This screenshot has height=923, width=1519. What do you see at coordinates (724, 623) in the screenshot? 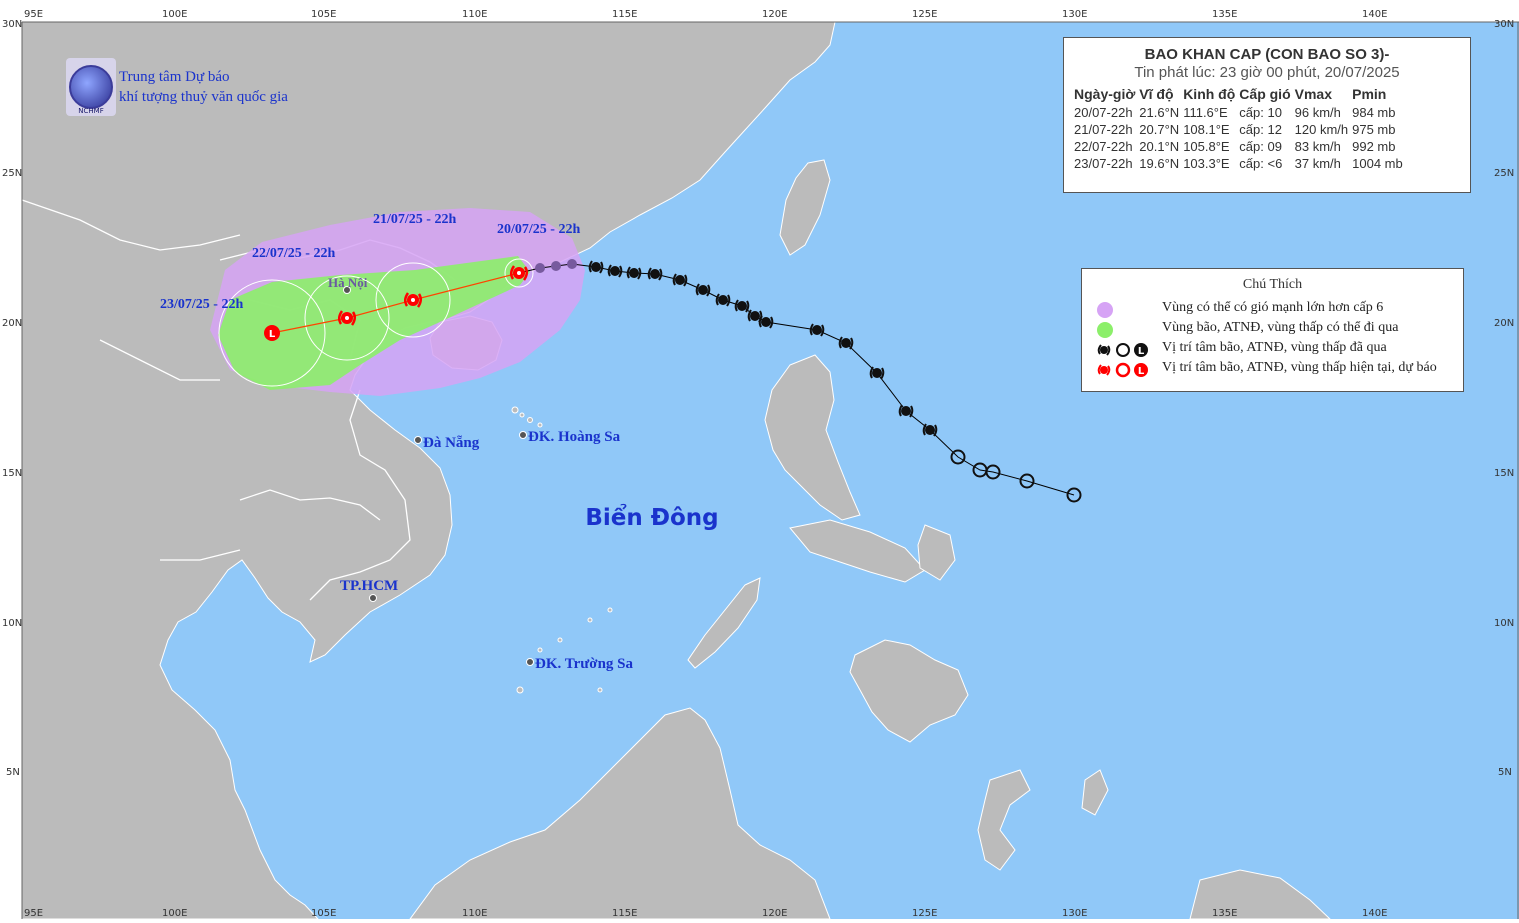
I see `palawan-island` at bounding box center [724, 623].